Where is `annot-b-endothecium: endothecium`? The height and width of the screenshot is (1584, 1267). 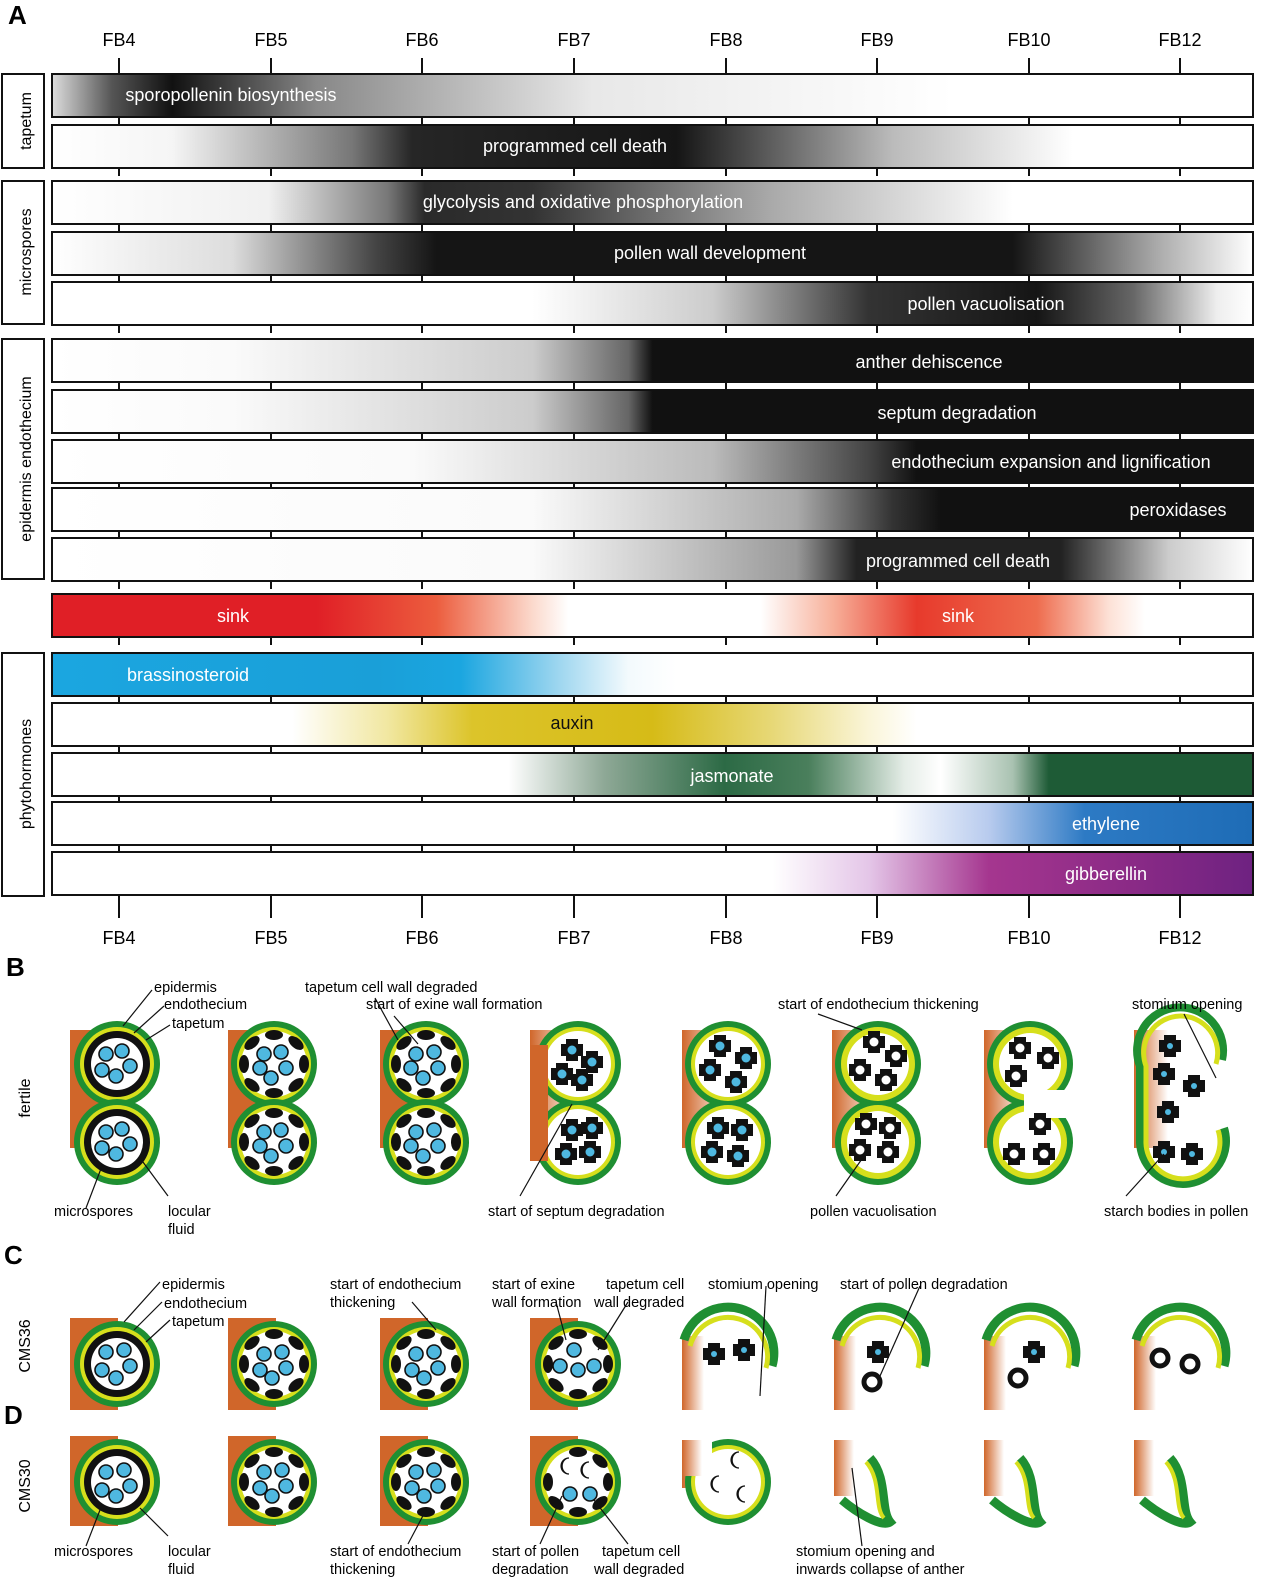 annot-b-endothecium: endothecium is located at coordinates (205, 1005).